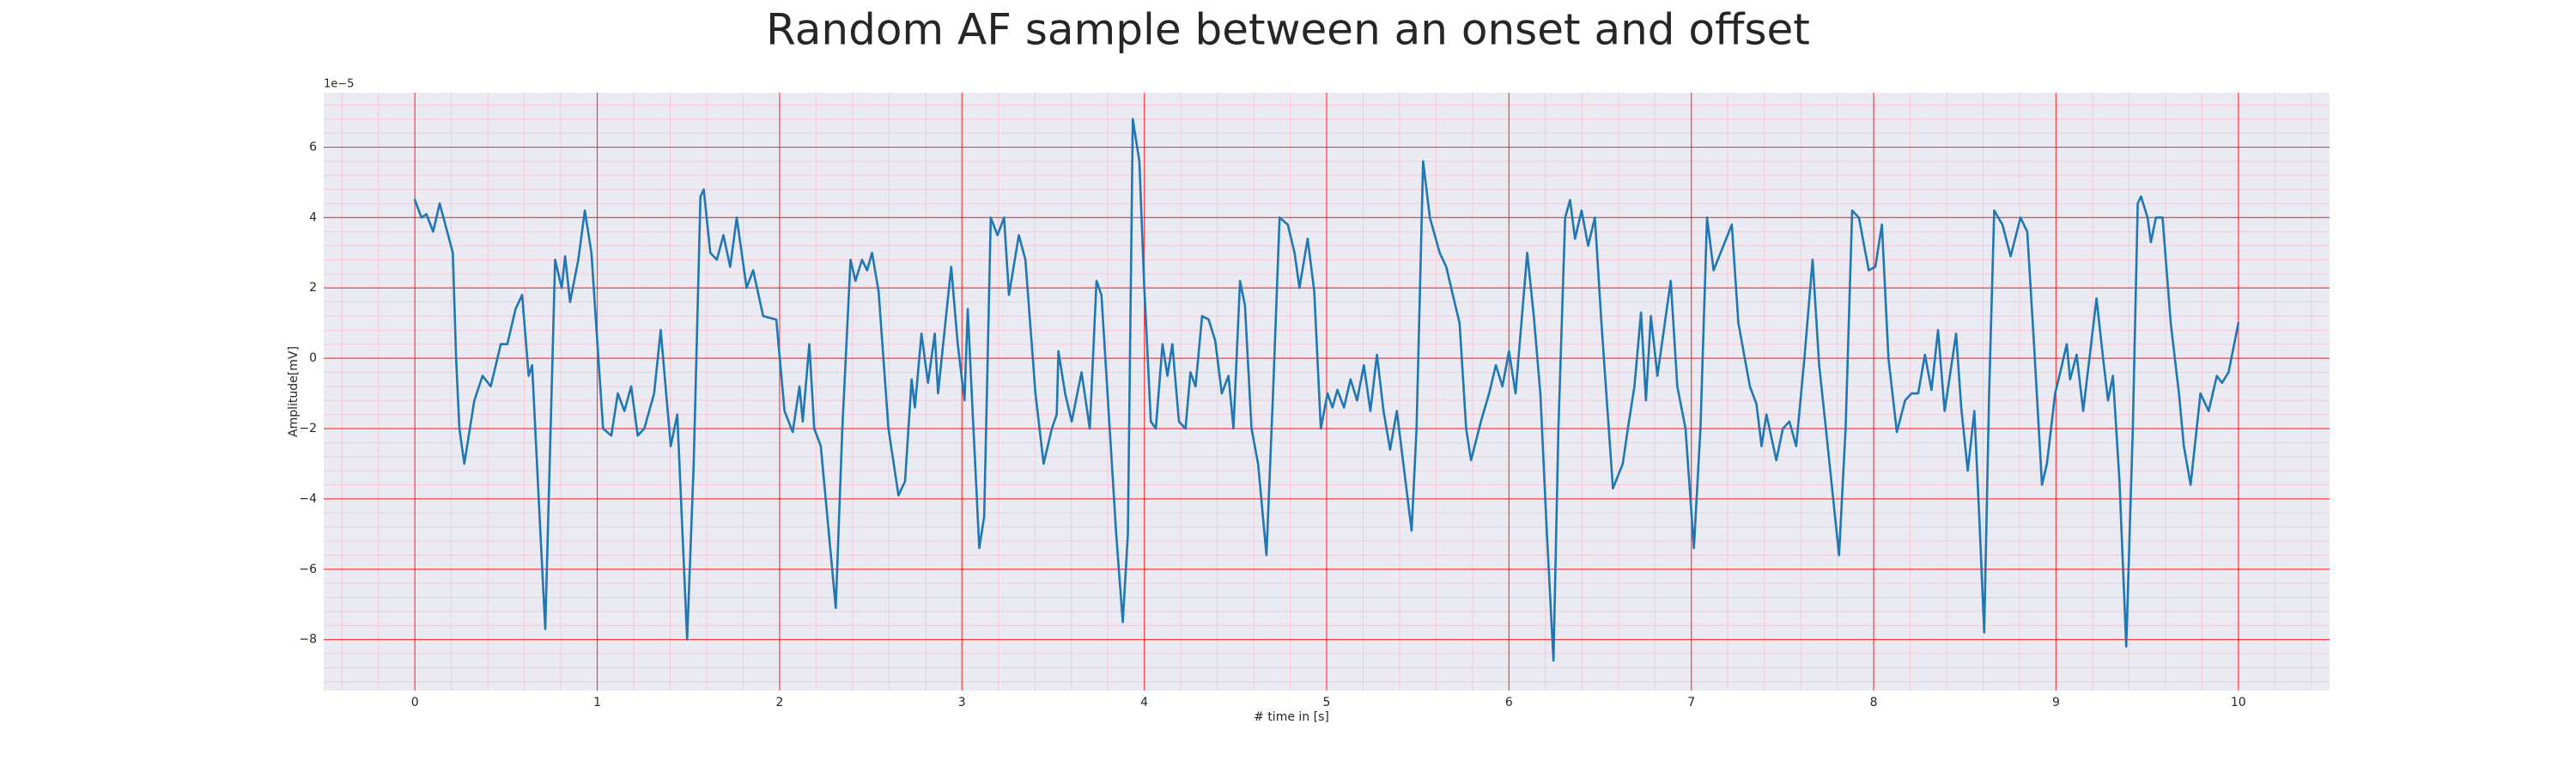 The width and height of the screenshot is (2576, 773). I want to click on y-tick-label: 0, so click(313, 358).